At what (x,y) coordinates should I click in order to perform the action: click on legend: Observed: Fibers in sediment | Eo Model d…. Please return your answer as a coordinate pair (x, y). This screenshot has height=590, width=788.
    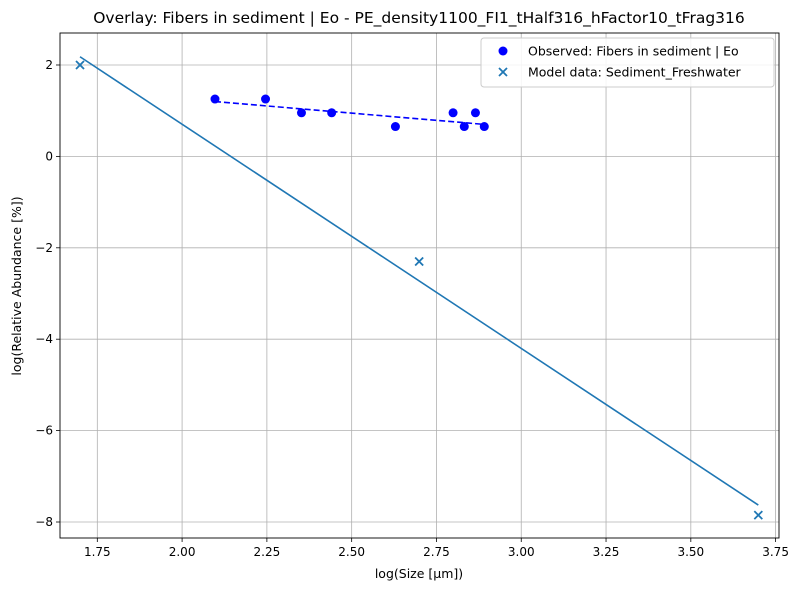
    Looking at the image, I should click on (627, 62).